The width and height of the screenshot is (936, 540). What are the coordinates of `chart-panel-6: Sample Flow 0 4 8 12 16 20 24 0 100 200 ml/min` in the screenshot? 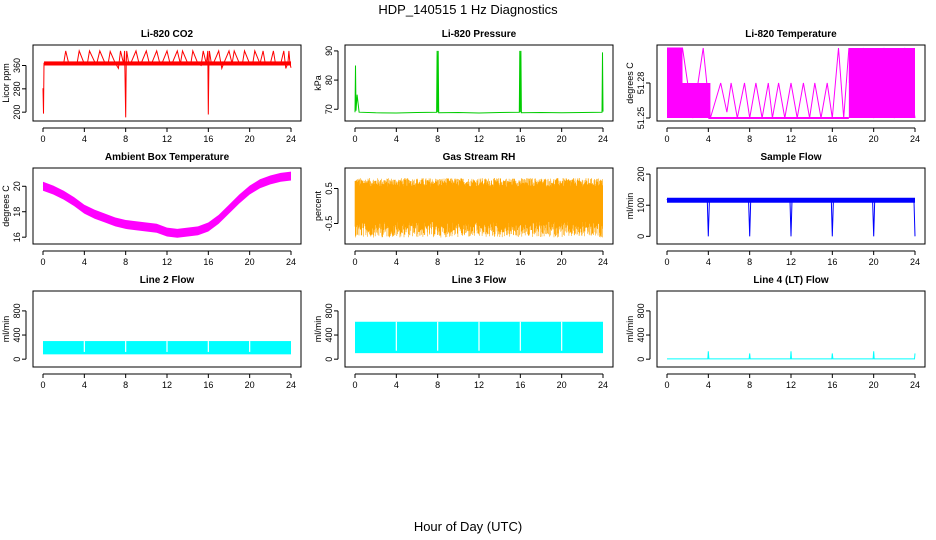 It's located at (775, 209).